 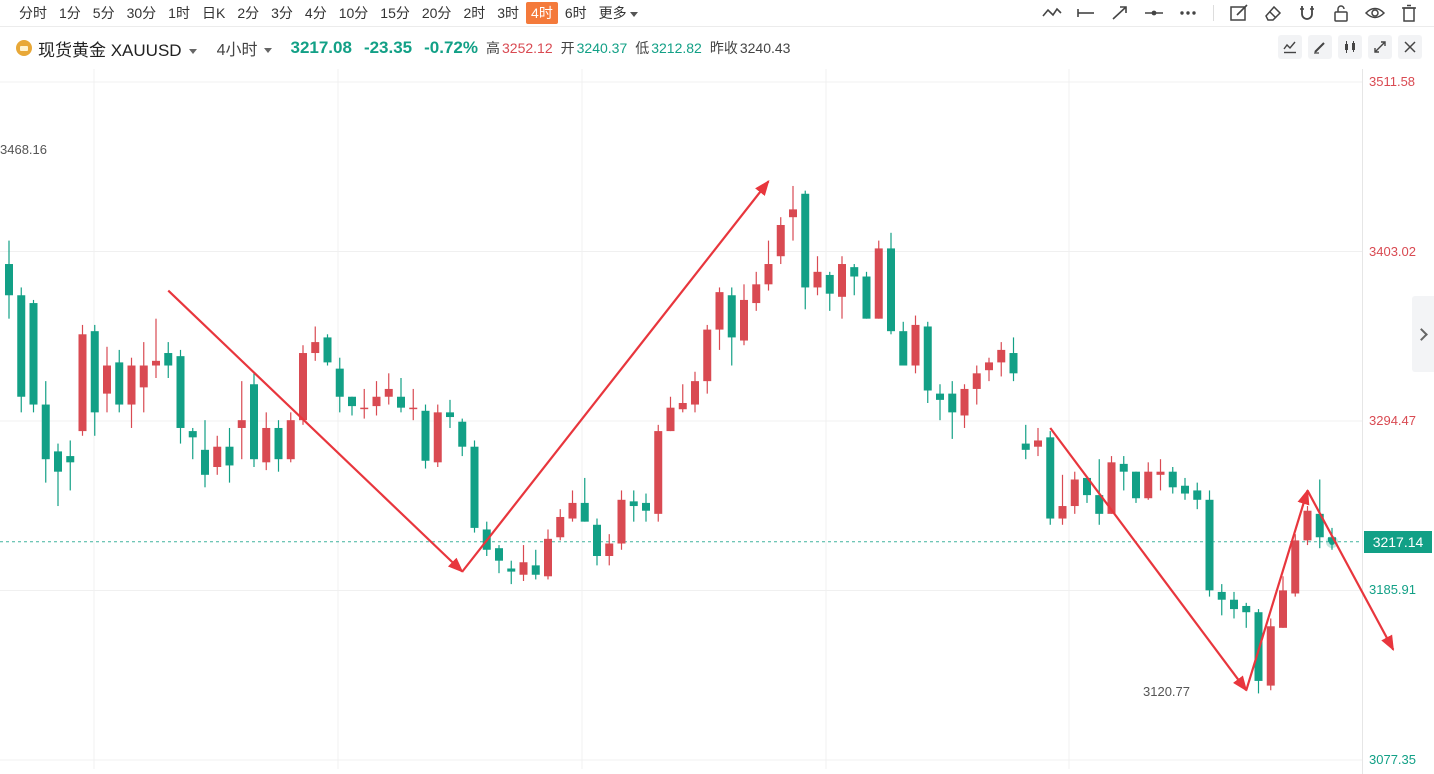 I want to click on eye-icon, so click(x=1375, y=13).